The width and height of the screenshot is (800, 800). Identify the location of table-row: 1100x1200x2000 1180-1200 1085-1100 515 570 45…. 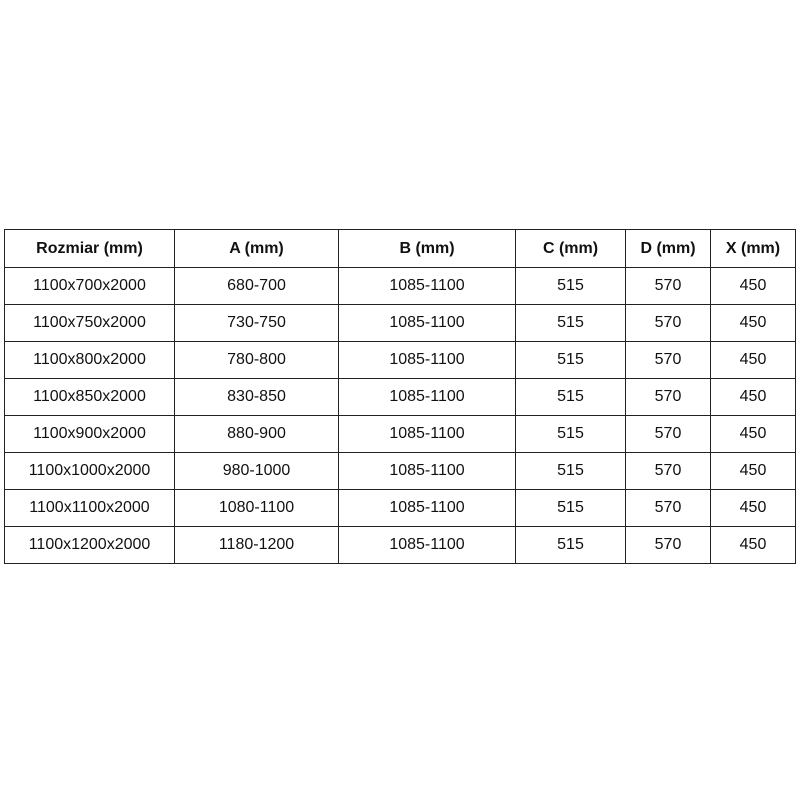
(400, 545).